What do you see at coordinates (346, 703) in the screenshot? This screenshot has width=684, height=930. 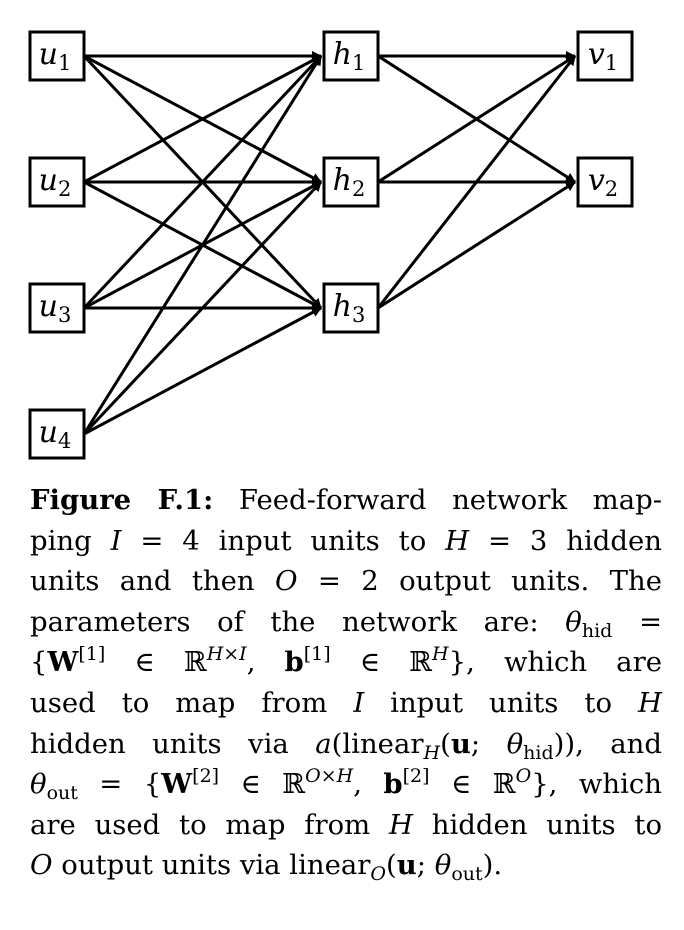 I see `caption-line-6: used to map from I input units to H` at bounding box center [346, 703].